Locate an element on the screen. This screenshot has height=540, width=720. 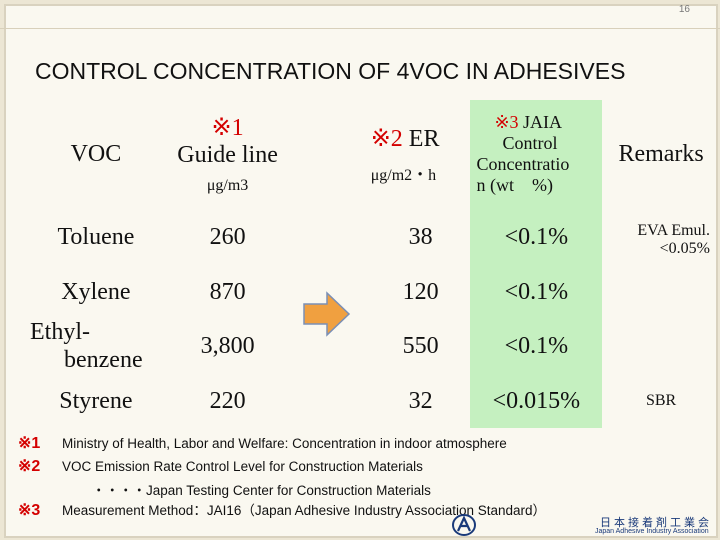
cell-er: 120 is located at coordinates (420, 291).